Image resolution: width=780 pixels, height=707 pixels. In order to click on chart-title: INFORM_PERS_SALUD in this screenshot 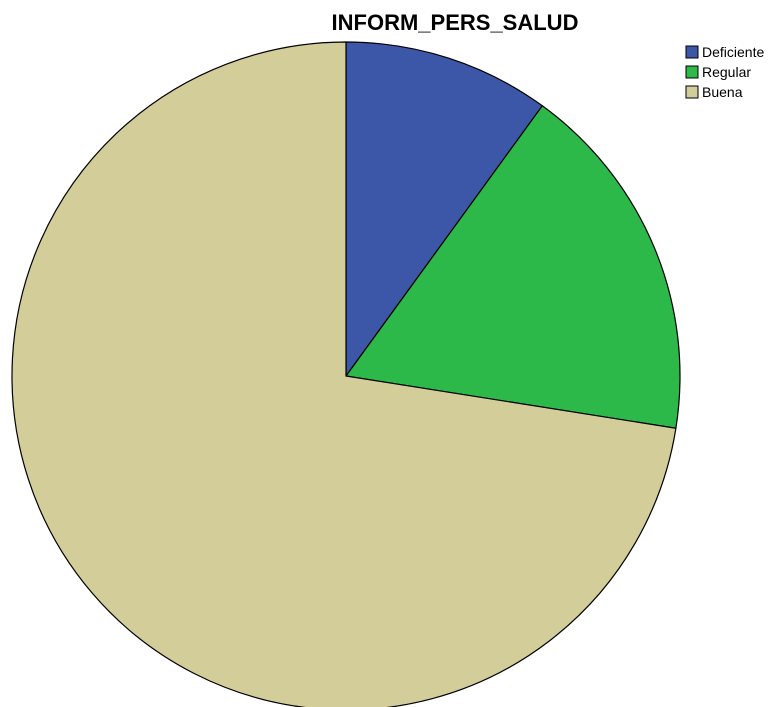, I will do `click(455, 22)`.